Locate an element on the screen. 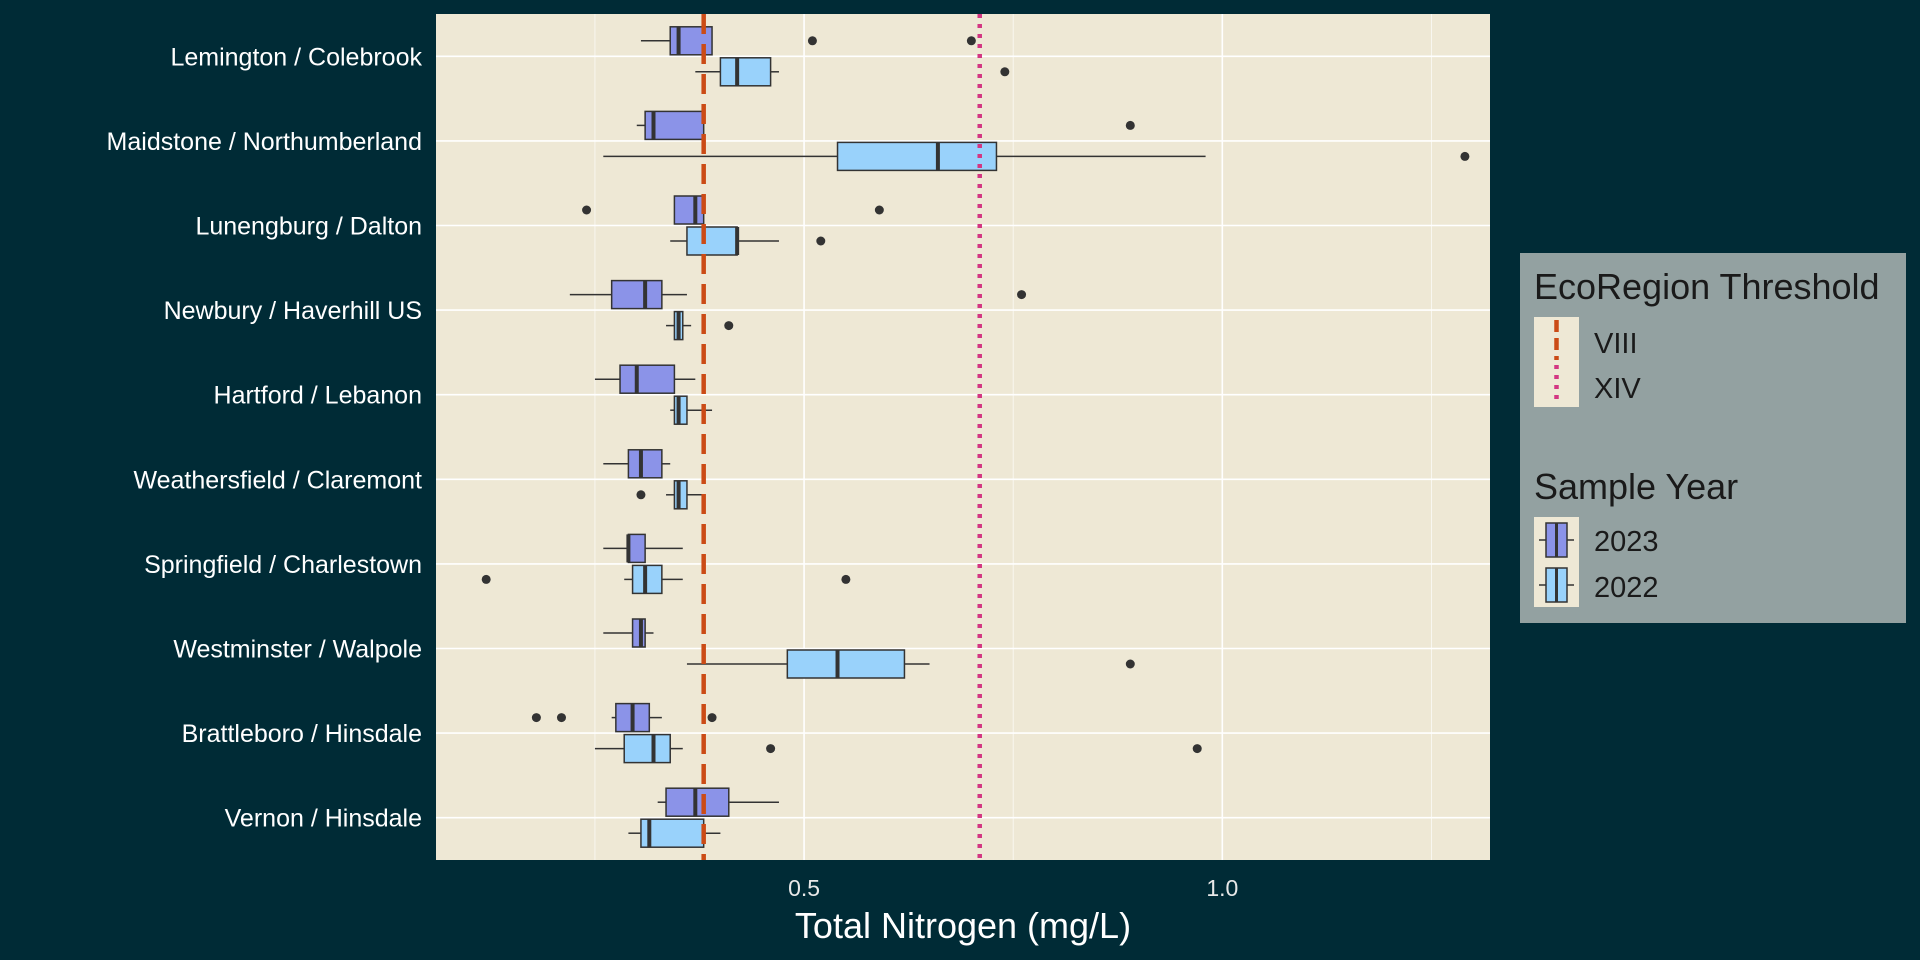 The image size is (1920, 960). x-tick-label: 1.0 is located at coordinates (1222, 888).